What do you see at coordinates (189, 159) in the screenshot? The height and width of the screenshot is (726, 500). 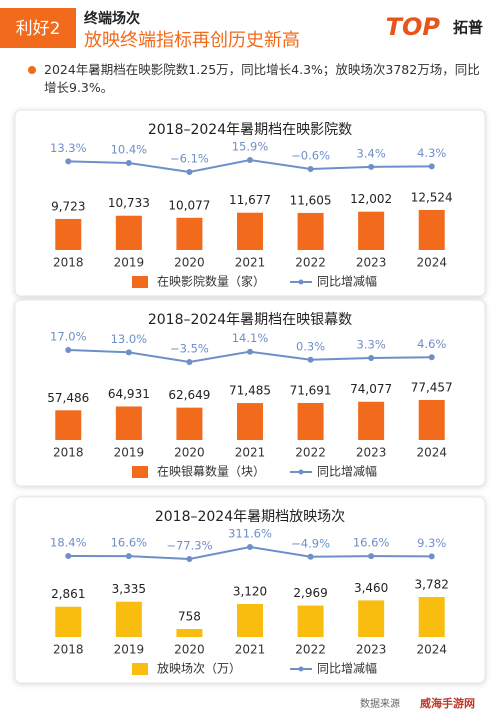 I see `growth-label: −6.1%` at bounding box center [189, 159].